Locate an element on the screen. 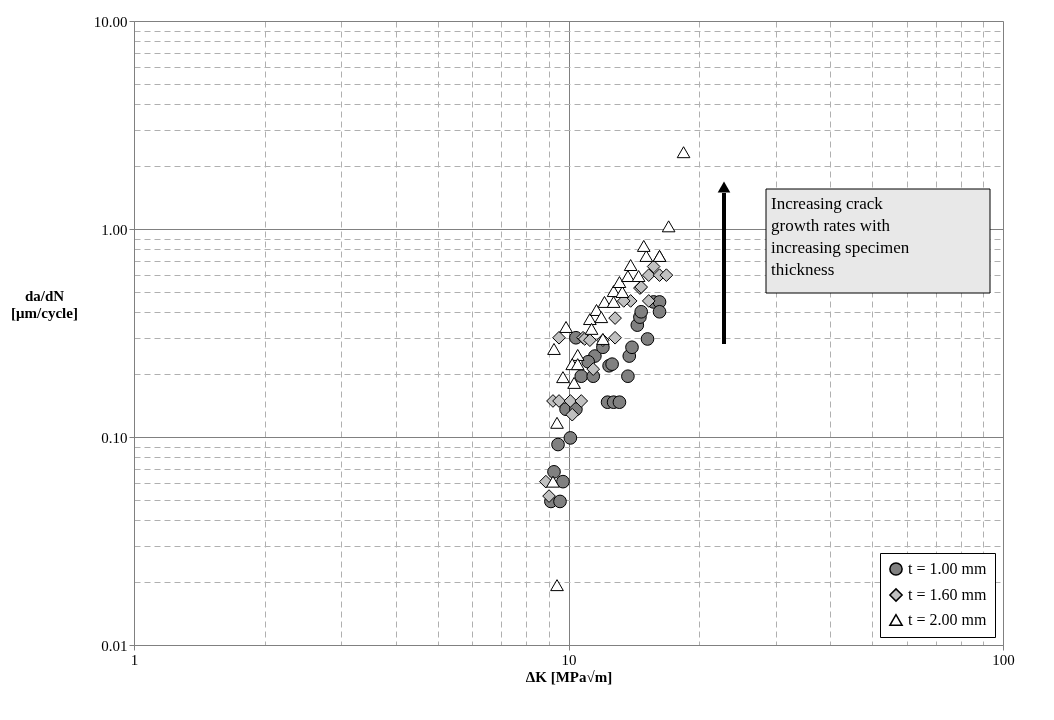  y-tick-label: 10.00 is located at coordinates (110, 21).